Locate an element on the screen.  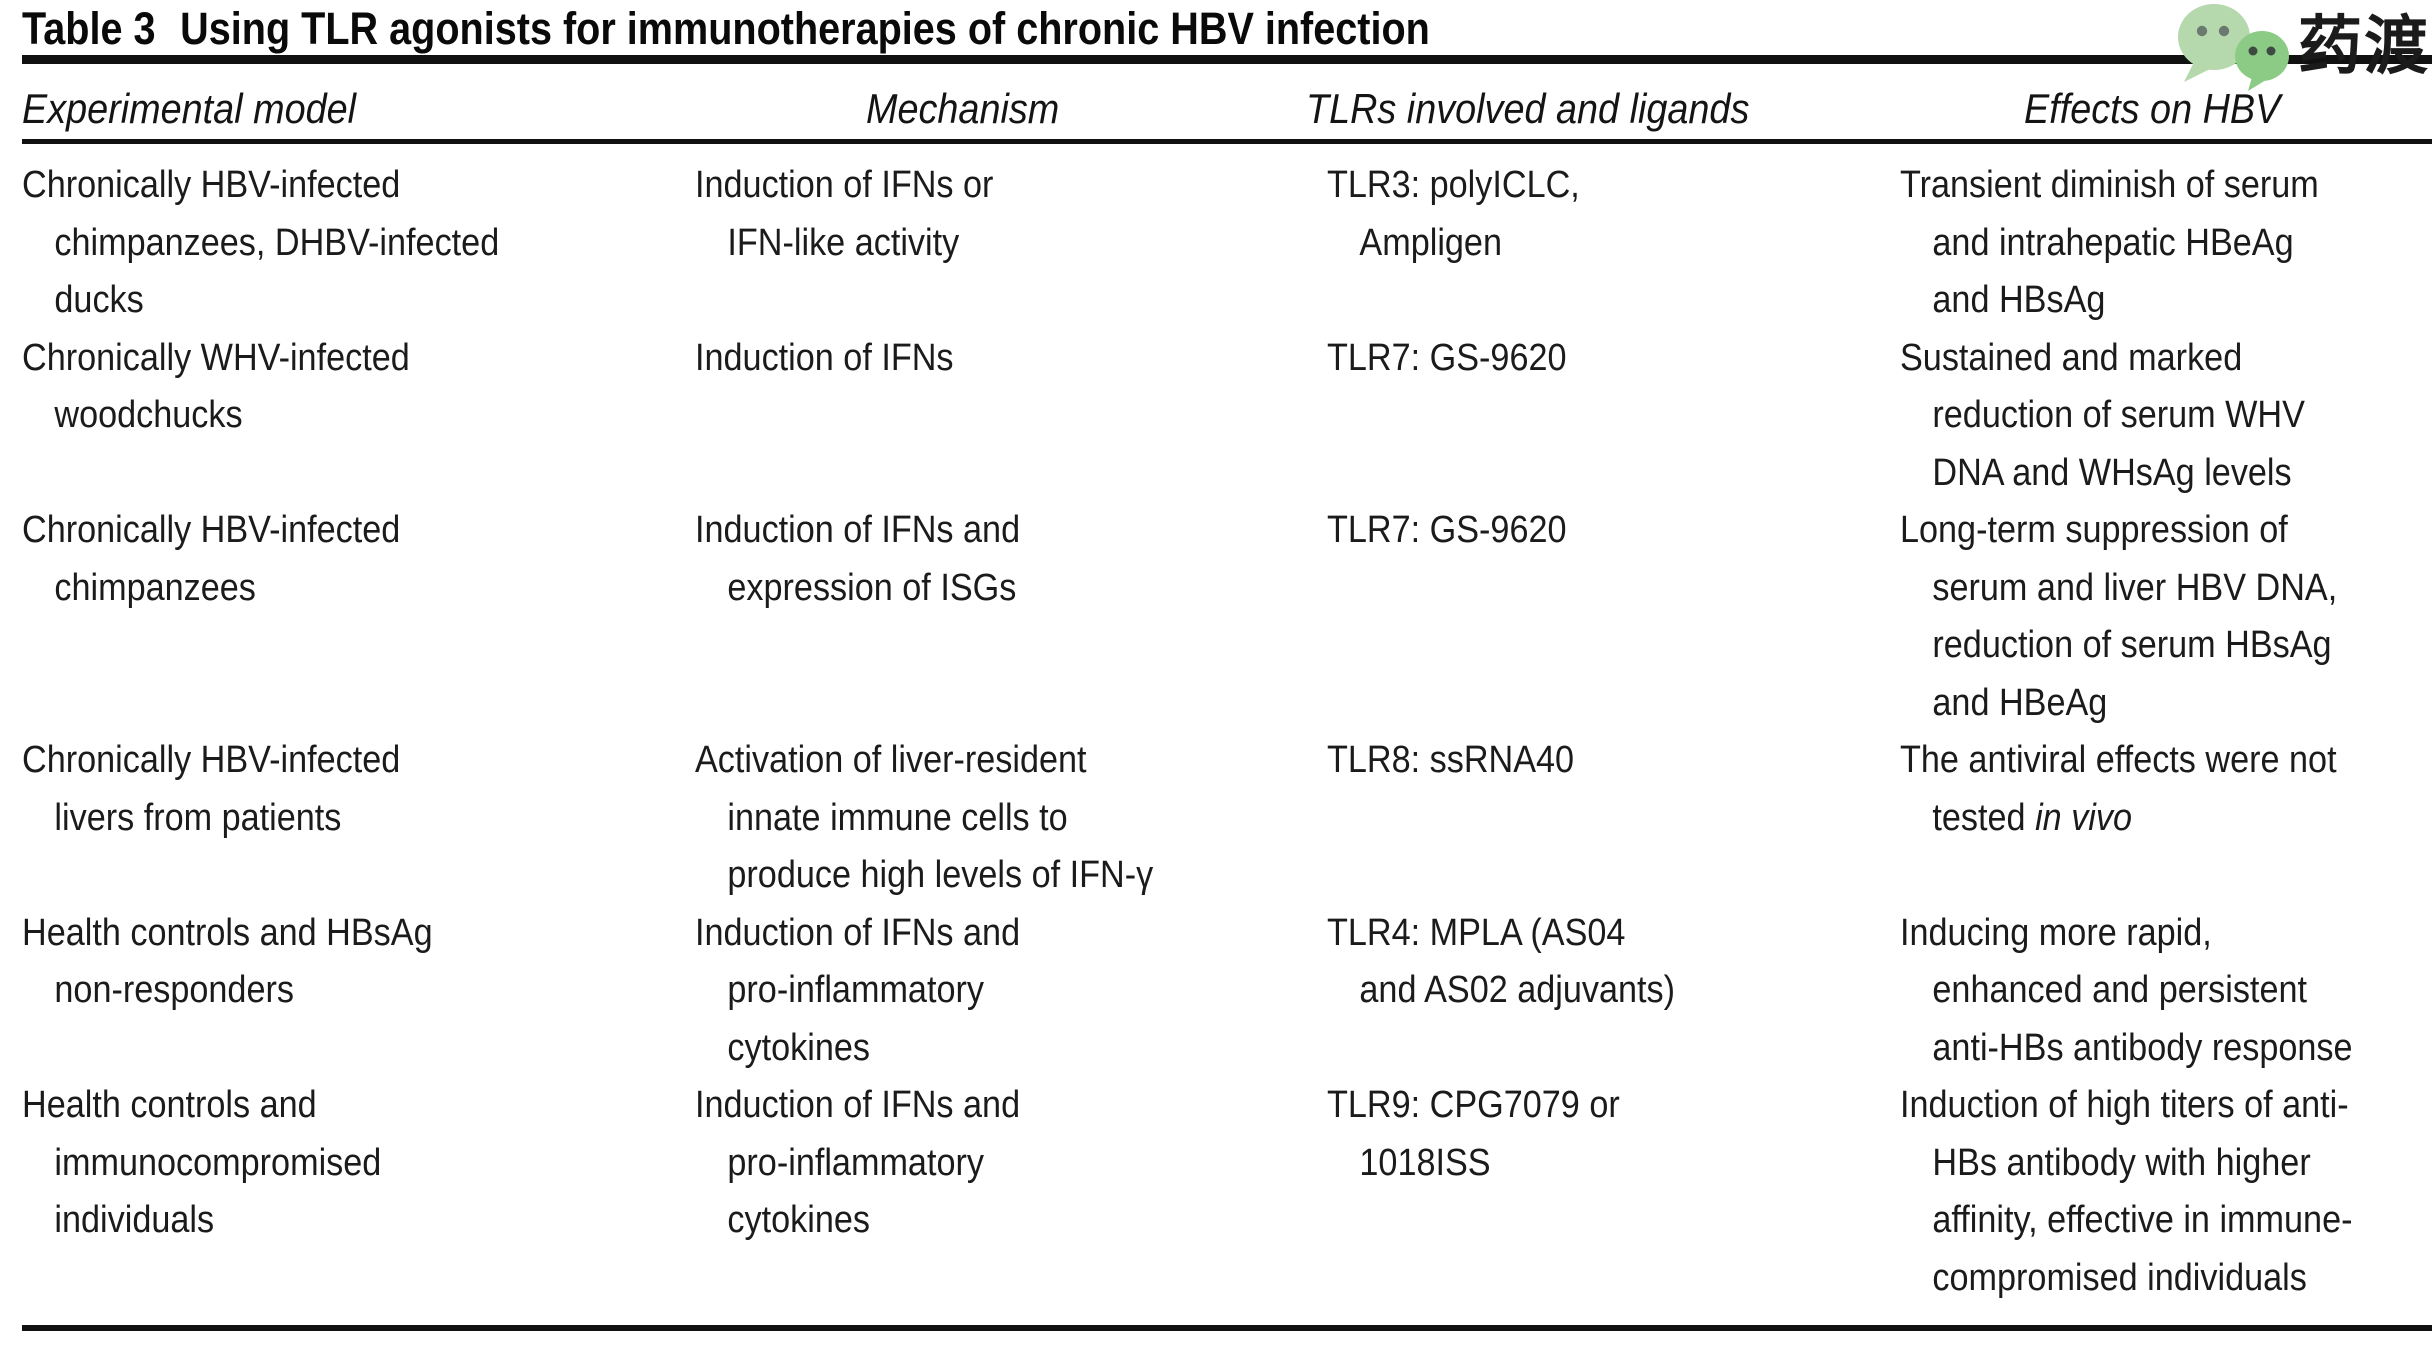
table-cell: Chronically WHV-infected woodchucks is located at coordinates (216, 386).